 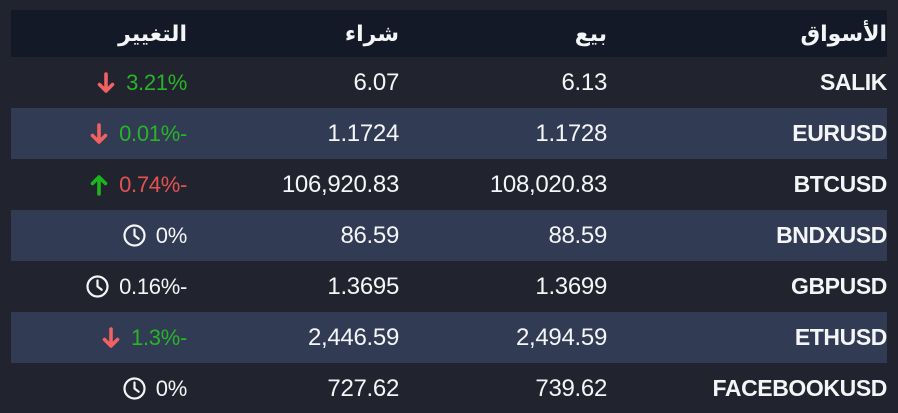 I want to click on table-row: SALIK 6.13 6.07 3.21%, so click(x=449, y=82).